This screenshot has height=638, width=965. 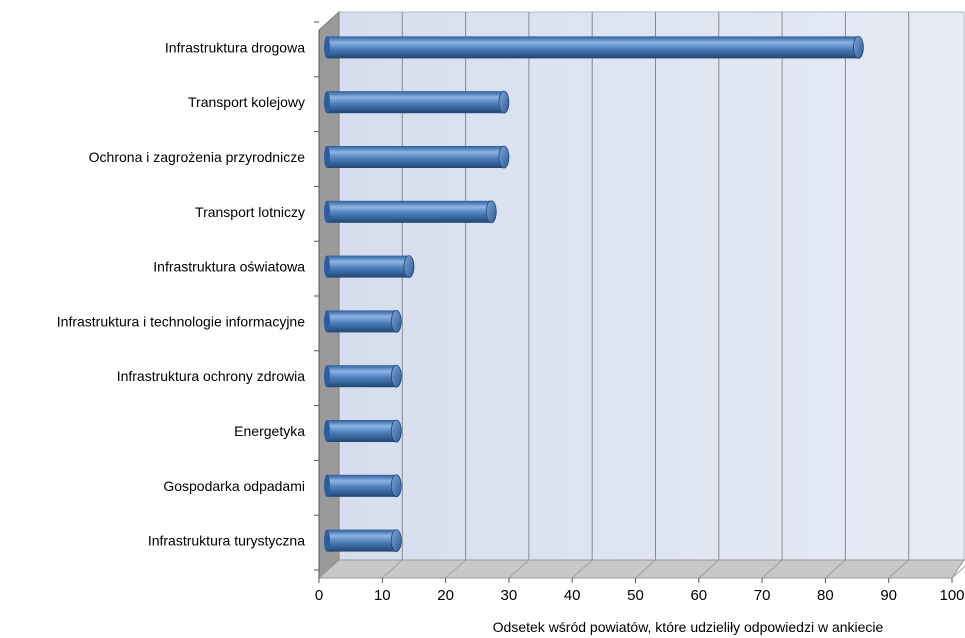 What do you see at coordinates (234, 486) in the screenshot?
I see `category-label: Gospodarka odpadami` at bounding box center [234, 486].